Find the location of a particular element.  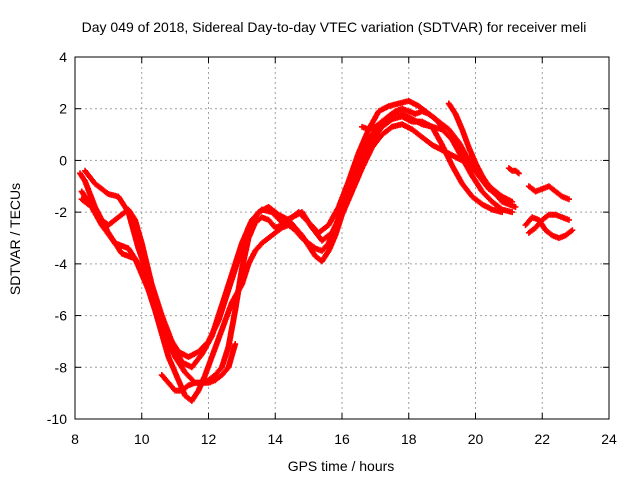

y-tick-label: -6 is located at coordinates (61, 316).